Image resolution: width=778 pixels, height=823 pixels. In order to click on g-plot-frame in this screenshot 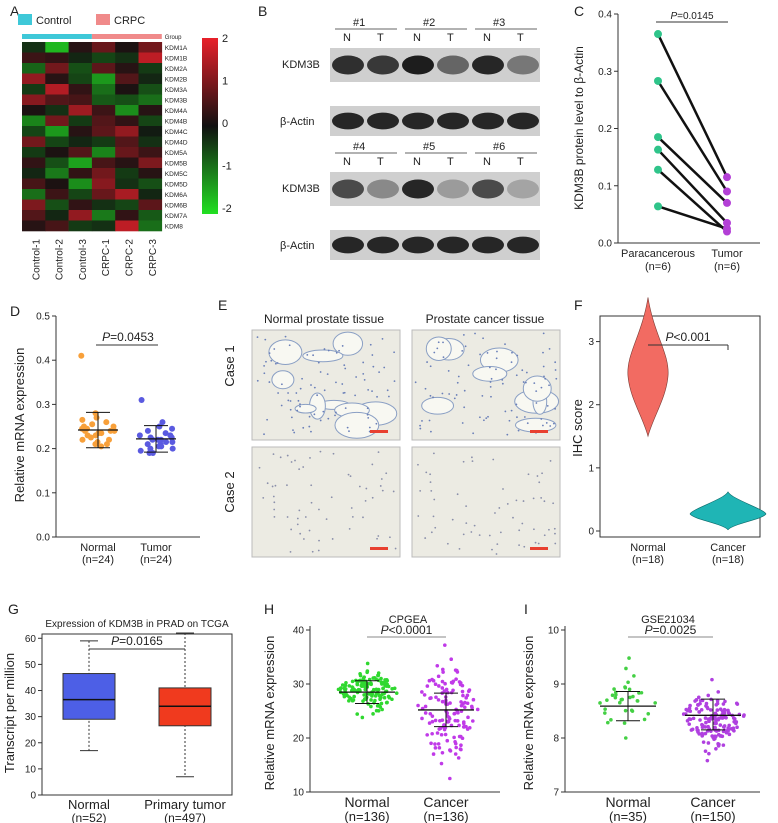, I will do `click(137, 714)`.